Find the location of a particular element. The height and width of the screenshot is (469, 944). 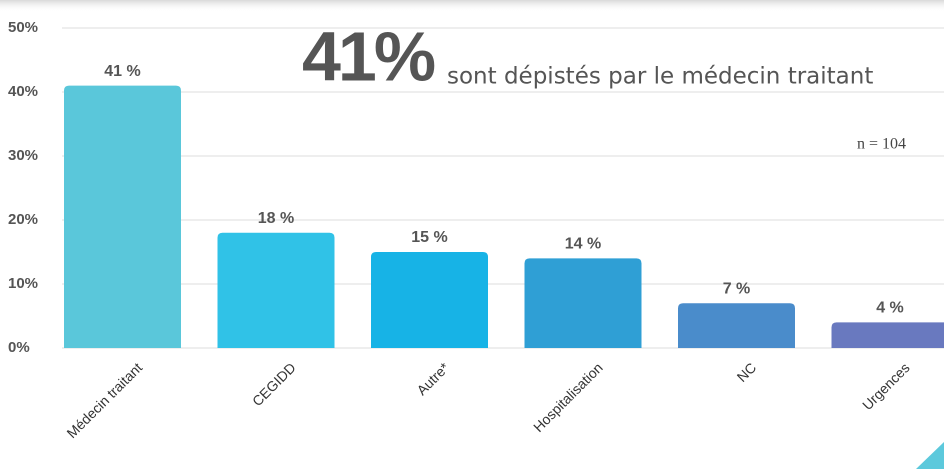

x-tick-label: CEGIDD is located at coordinates (274, 384).